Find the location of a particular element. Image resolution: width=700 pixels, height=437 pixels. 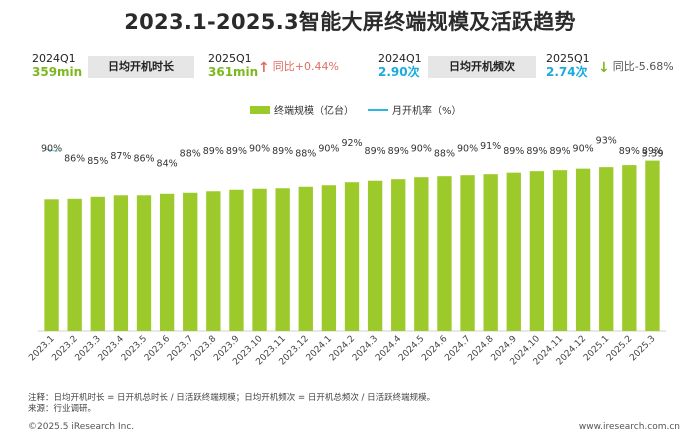

chart-legend: 终端规模（亿台） 月开机率（%） is located at coordinates (350, 110).